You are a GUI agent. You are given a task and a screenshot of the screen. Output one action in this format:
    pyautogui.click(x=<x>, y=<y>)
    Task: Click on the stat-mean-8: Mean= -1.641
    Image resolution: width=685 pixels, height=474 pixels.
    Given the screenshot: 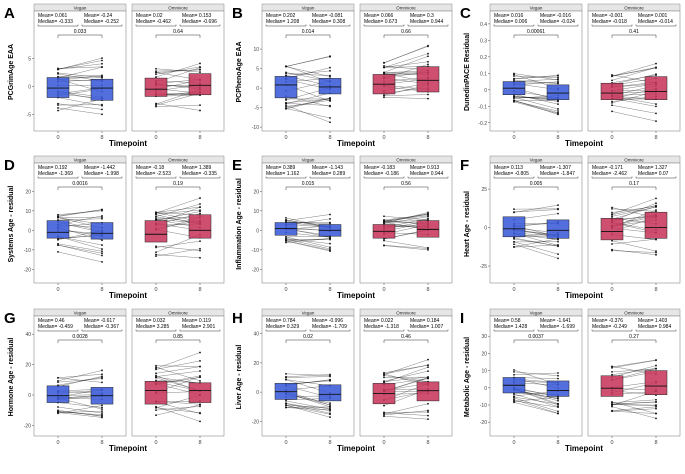 What is the action you would take?
    pyautogui.click(x=555, y=321)
    